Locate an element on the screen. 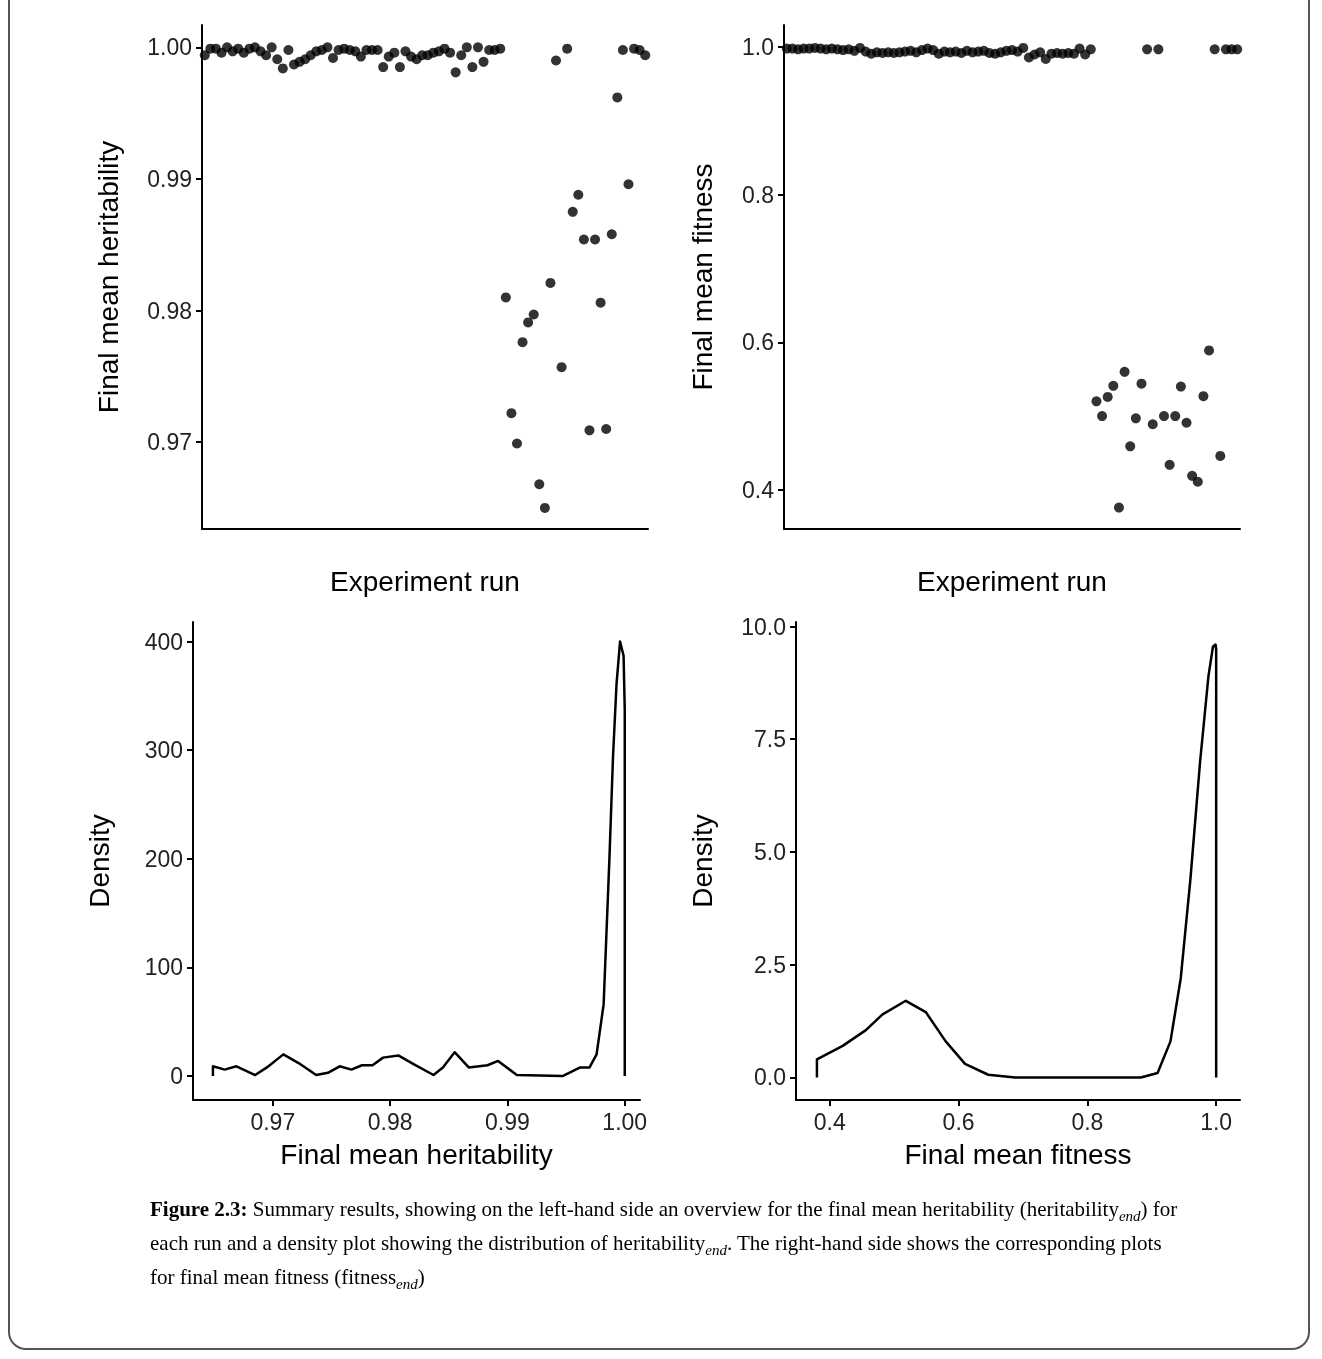  x-tick-label: 0.98 is located at coordinates (390, 1121).